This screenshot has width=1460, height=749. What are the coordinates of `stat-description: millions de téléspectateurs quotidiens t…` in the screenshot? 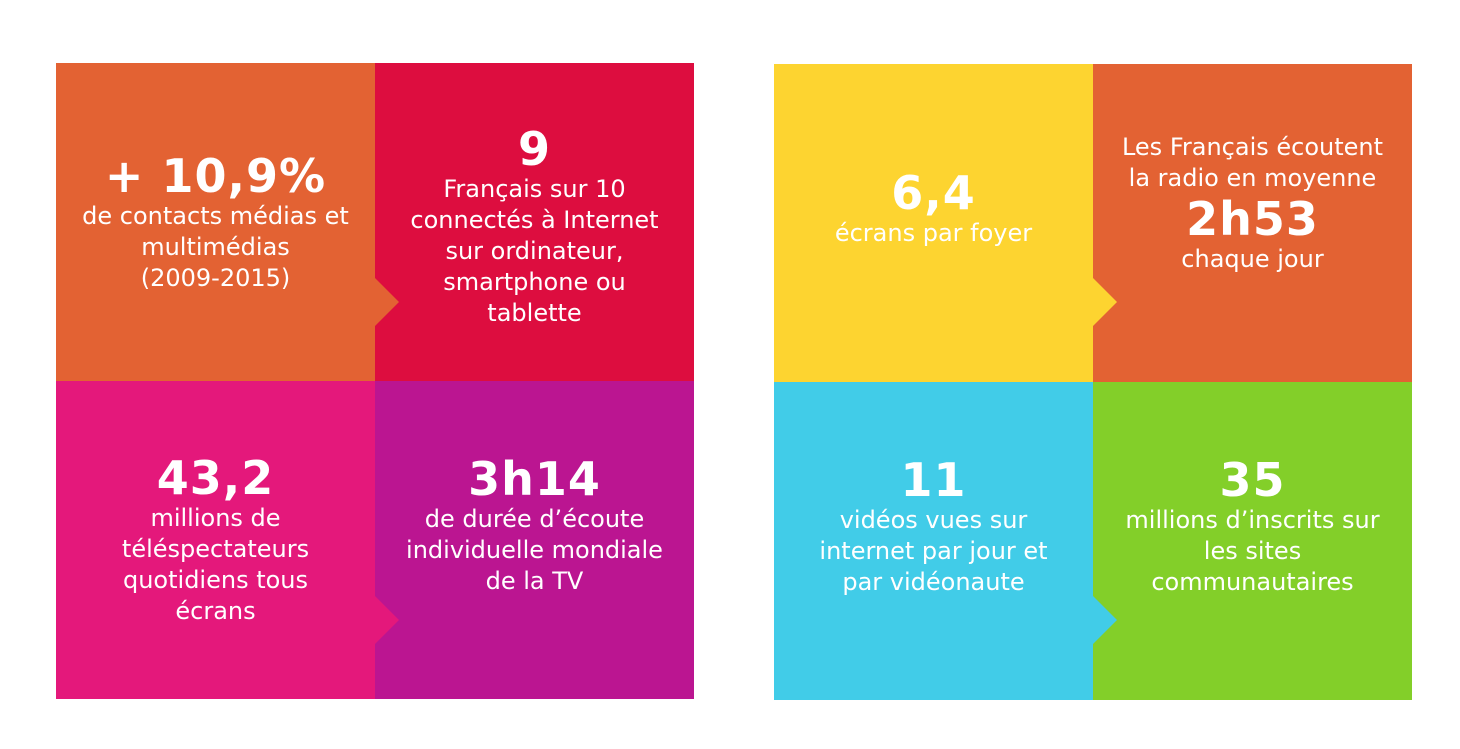 It's located at (215, 564).